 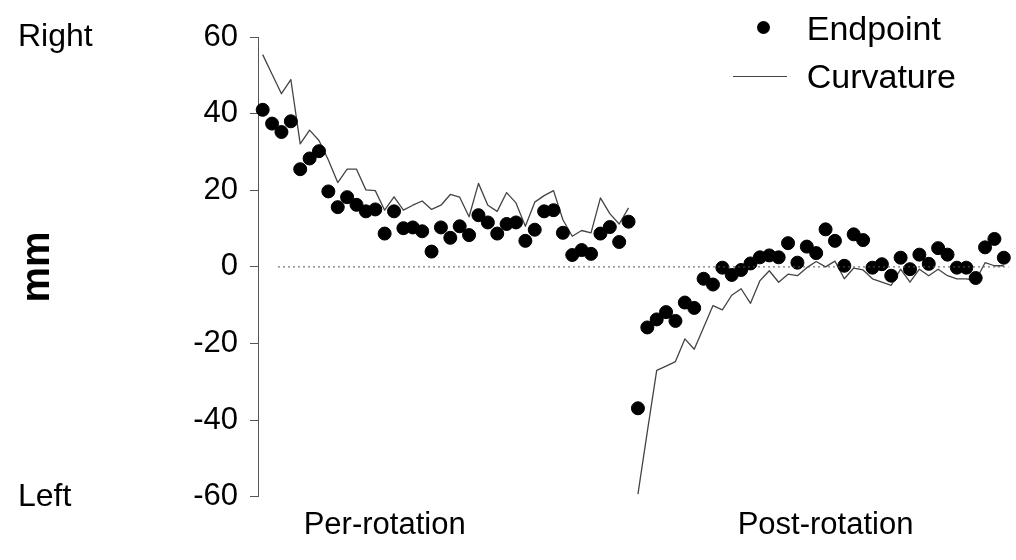 What do you see at coordinates (215, 418) in the screenshot?
I see `y-tick-label: -40` at bounding box center [215, 418].